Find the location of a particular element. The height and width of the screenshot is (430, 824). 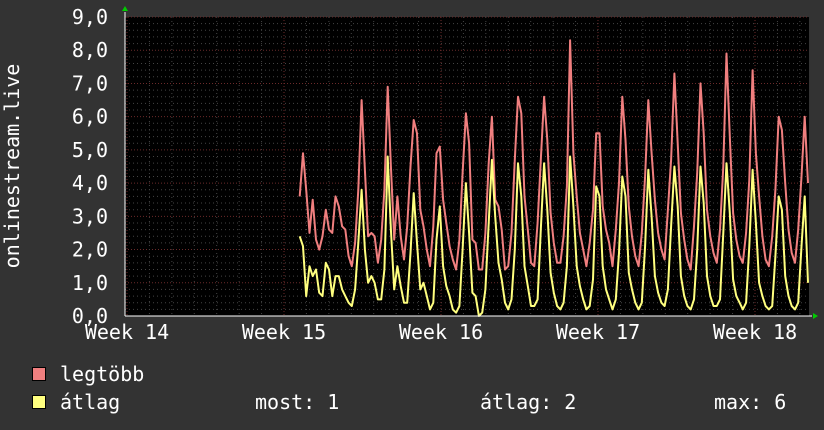

y-tick-label: 4,0 is located at coordinates (90, 183).